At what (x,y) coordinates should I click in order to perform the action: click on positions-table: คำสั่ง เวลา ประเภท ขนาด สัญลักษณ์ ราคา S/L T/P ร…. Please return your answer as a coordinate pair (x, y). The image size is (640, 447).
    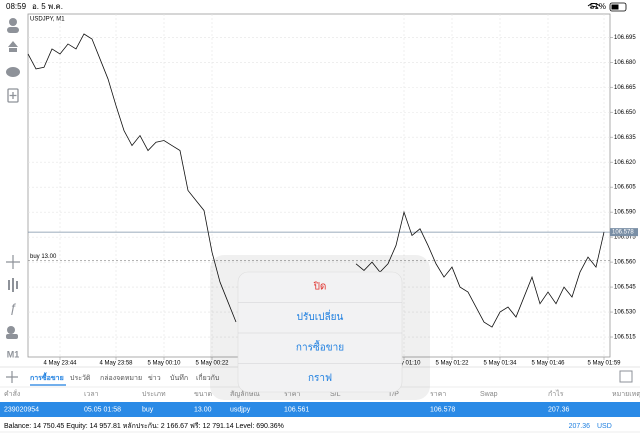
    Looking at the image, I should click on (320, 401).